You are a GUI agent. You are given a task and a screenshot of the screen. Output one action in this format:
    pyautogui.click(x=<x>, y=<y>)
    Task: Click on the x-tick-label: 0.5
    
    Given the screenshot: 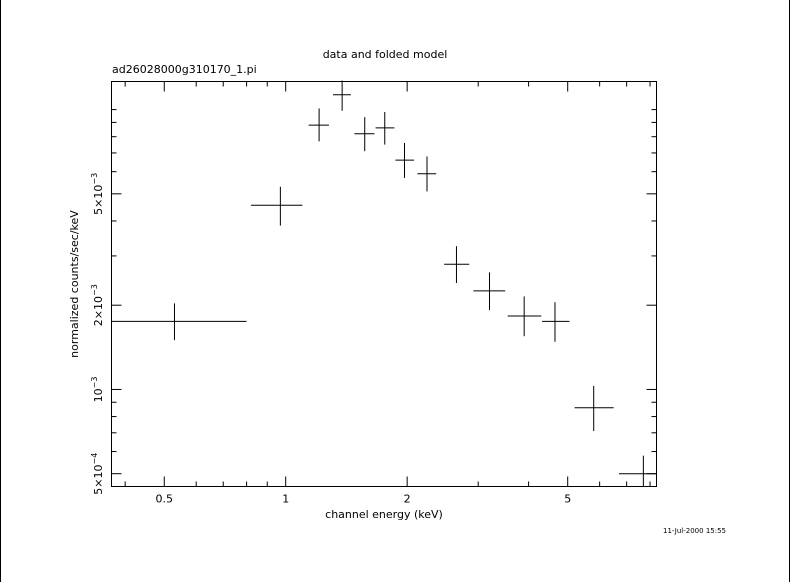 What is the action you would take?
    pyautogui.click(x=165, y=499)
    